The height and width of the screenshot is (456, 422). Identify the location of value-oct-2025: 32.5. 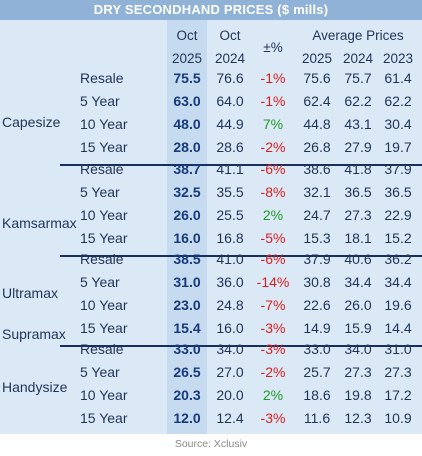
(187, 192).